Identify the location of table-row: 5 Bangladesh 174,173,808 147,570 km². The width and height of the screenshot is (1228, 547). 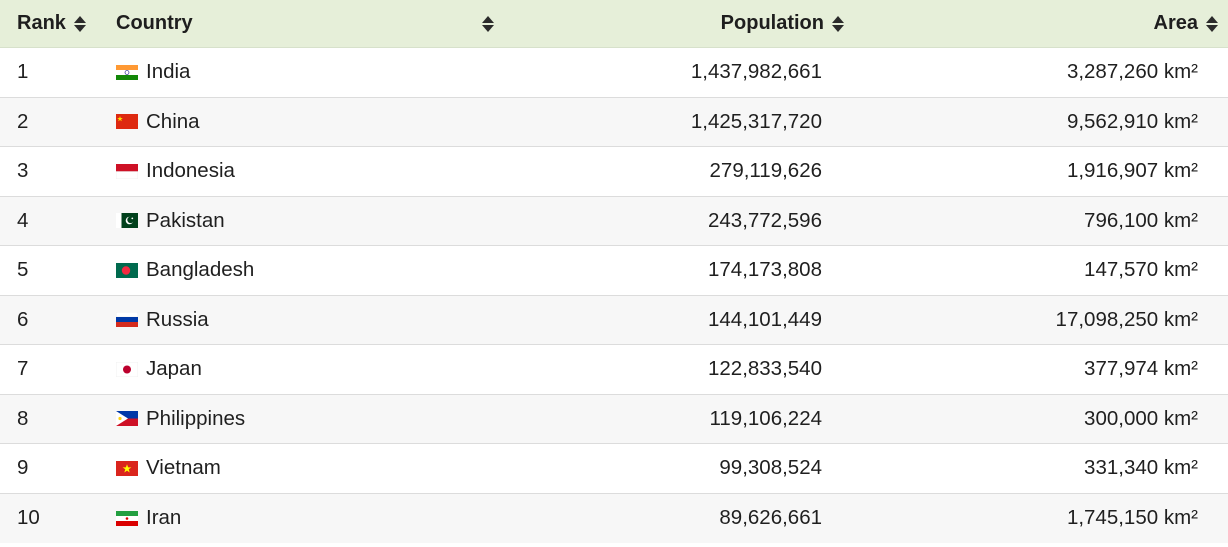
(614, 271).